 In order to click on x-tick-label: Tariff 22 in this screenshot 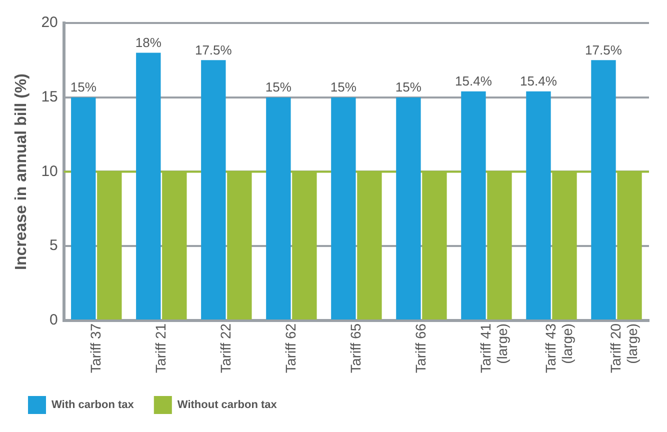, I will do `click(225, 348)`.